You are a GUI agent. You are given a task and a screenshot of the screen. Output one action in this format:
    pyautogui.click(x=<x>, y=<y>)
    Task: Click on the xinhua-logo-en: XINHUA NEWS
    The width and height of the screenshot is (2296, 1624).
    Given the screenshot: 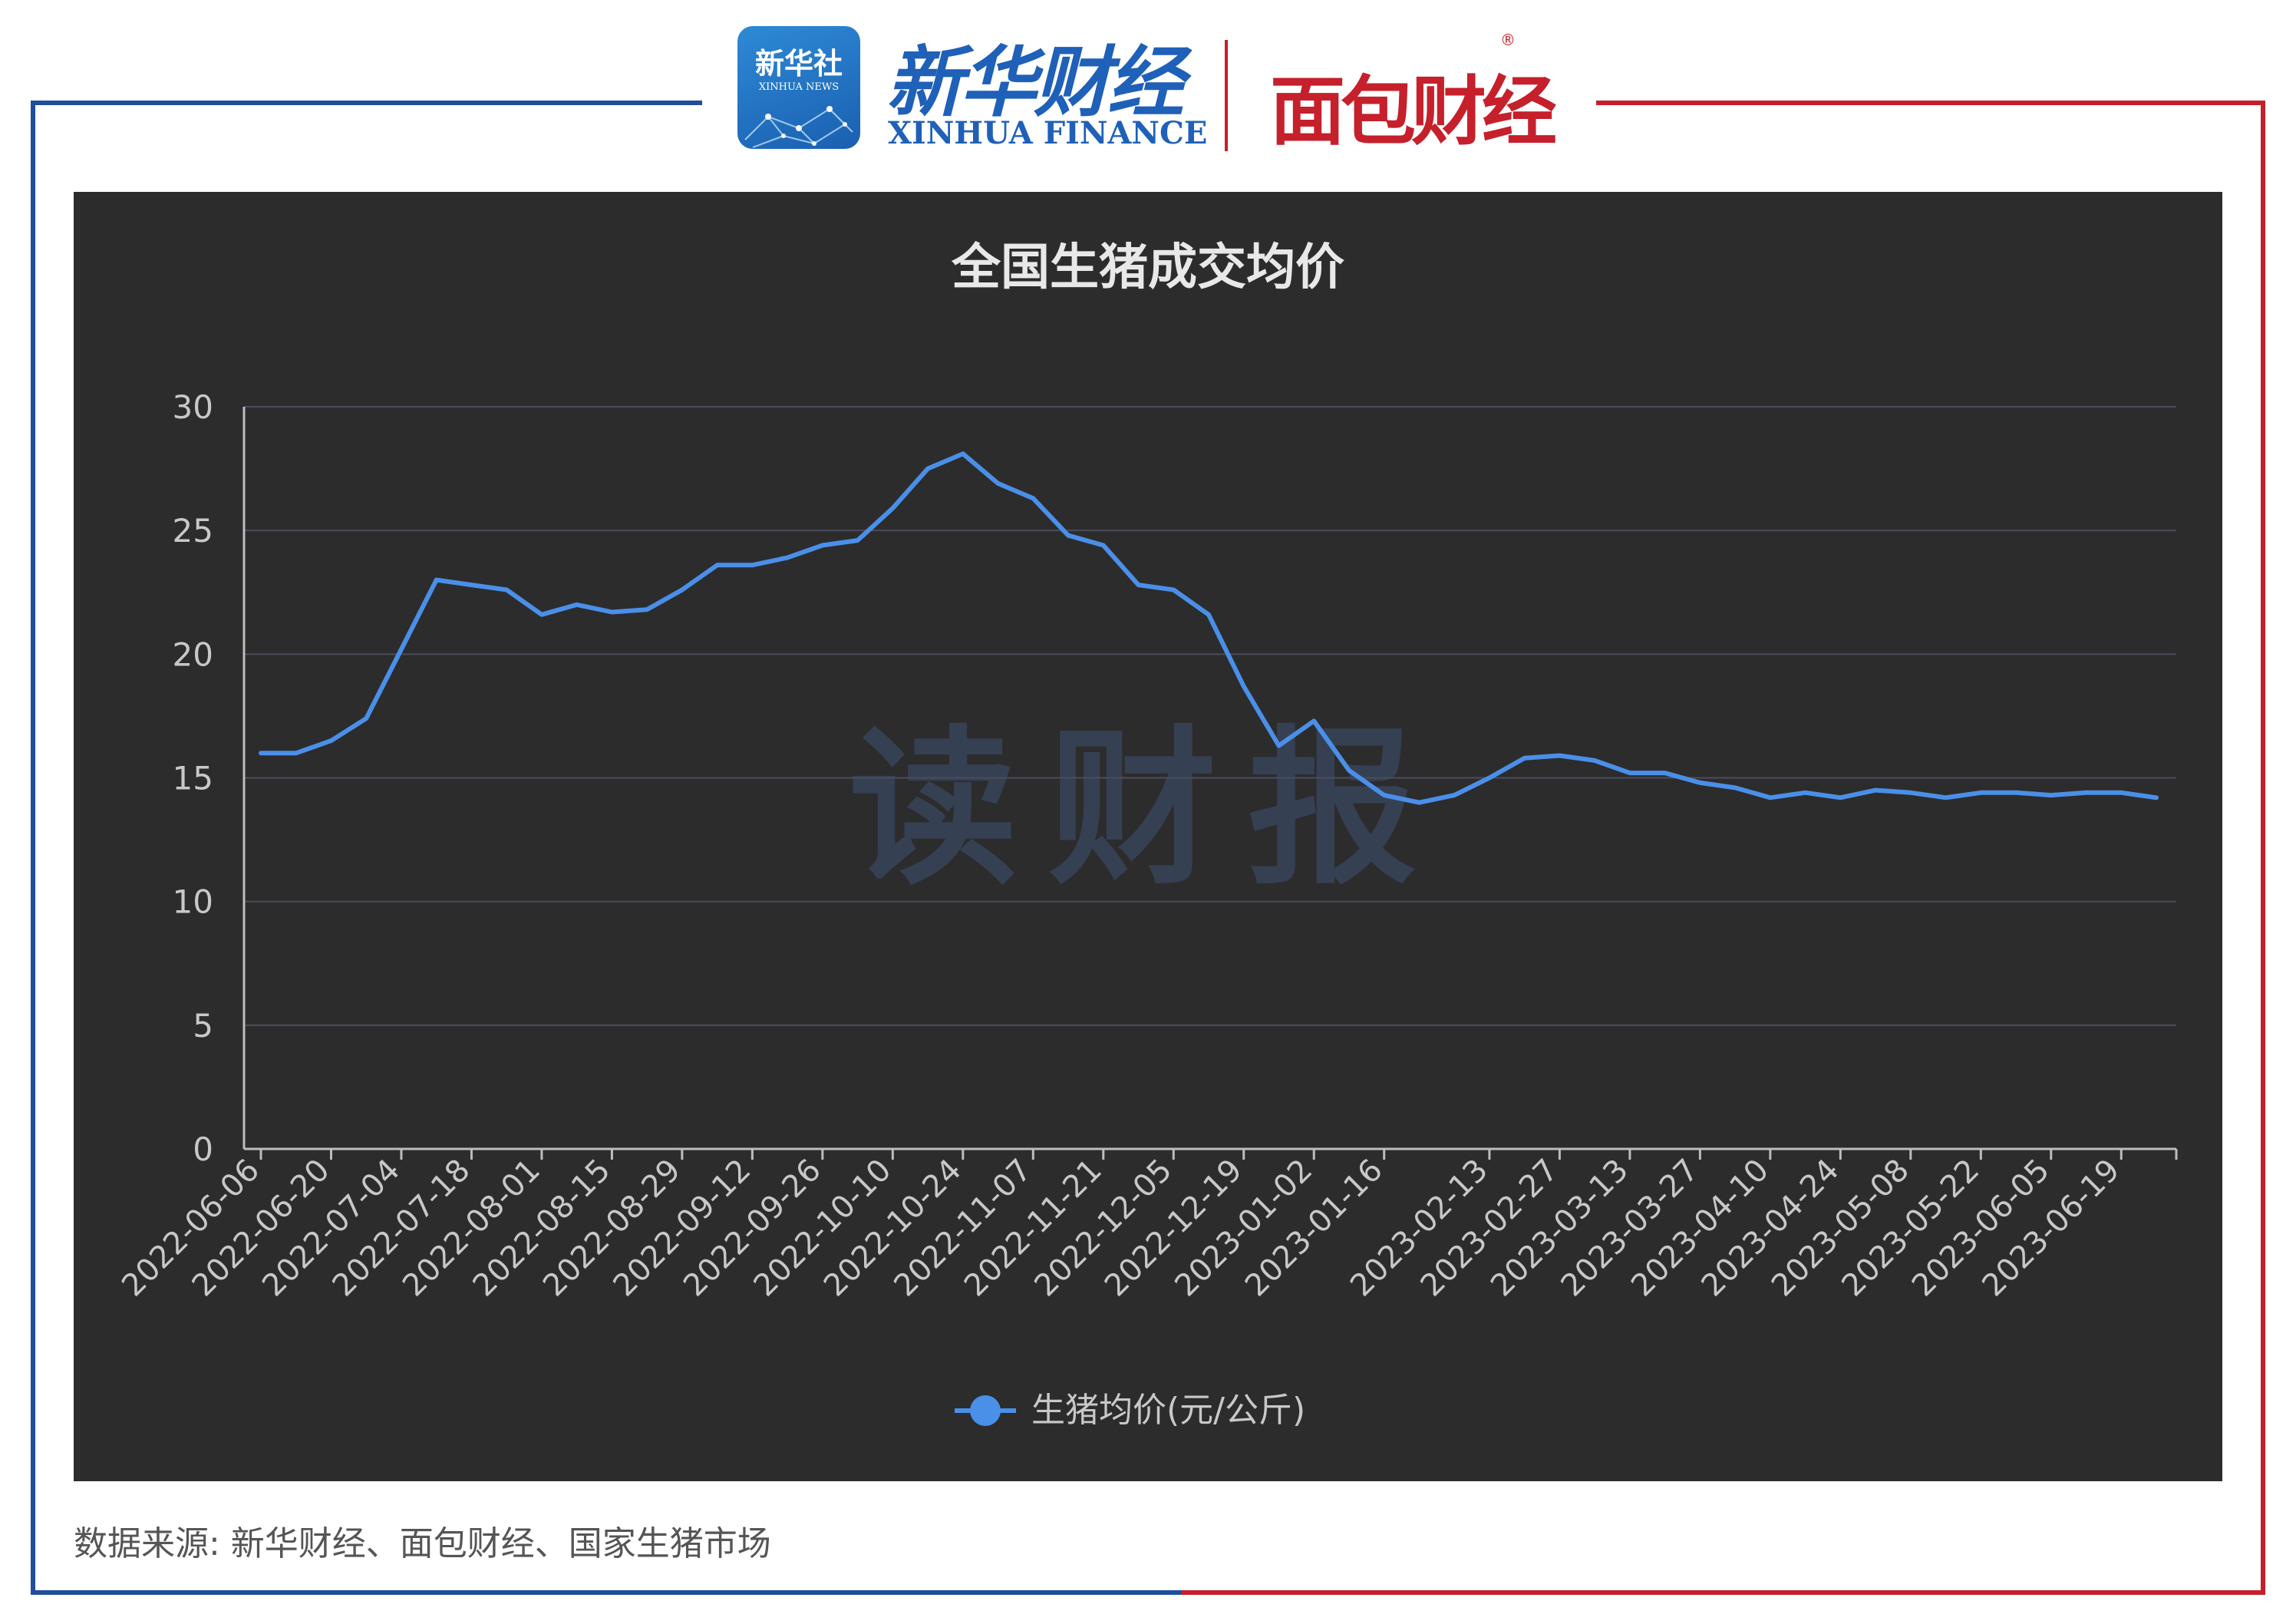 What is the action you would take?
    pyautogui.click(x=799, y=87)
    